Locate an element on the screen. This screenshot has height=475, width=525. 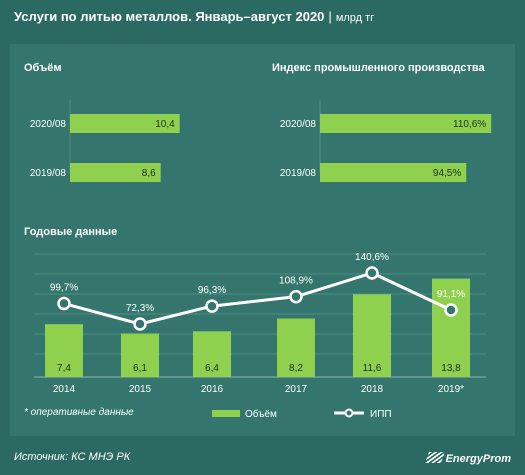
chart-0-category-label: 2019/08 is located at coordinates (48, 173).